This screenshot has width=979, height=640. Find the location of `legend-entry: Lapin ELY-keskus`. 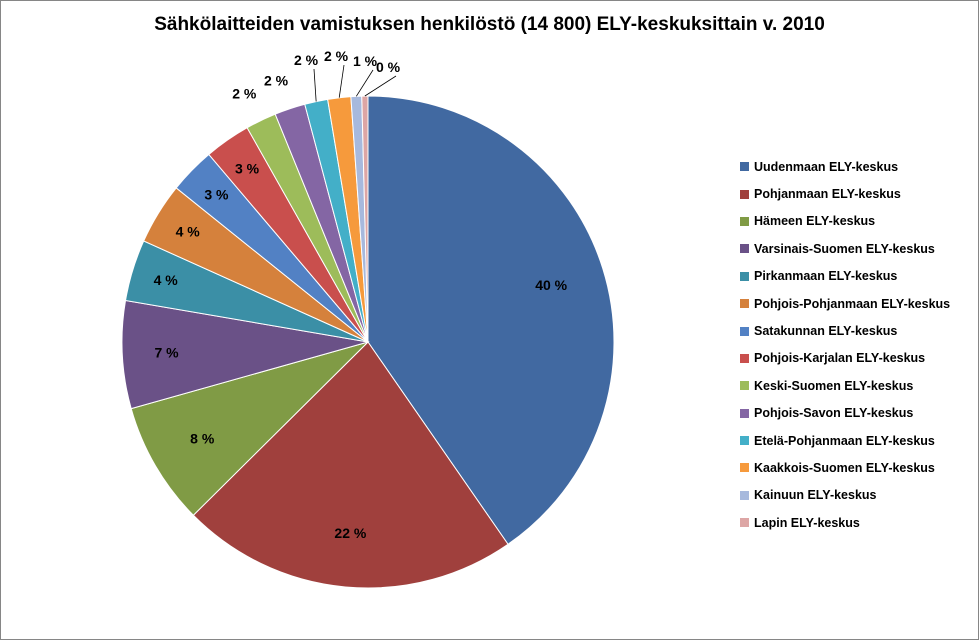

legend-entry: Lapin ELY-keskus is located at coordinates (845, 522).